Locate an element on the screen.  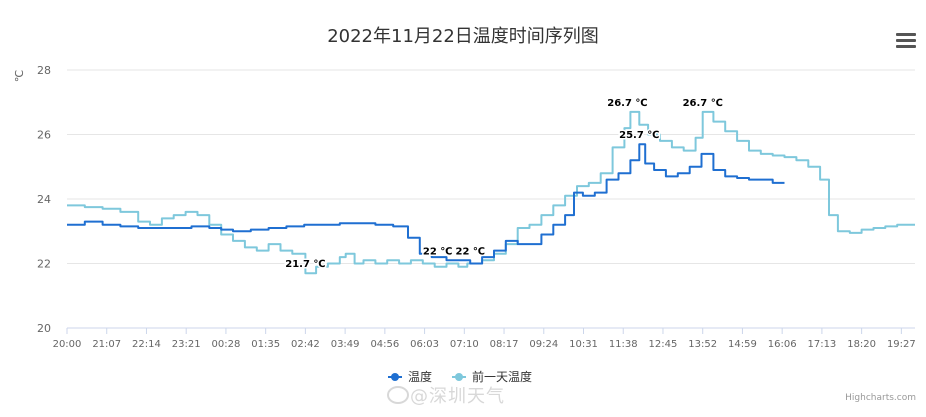
x-tick-label: 11:38 is located at coordinates (623, 344).